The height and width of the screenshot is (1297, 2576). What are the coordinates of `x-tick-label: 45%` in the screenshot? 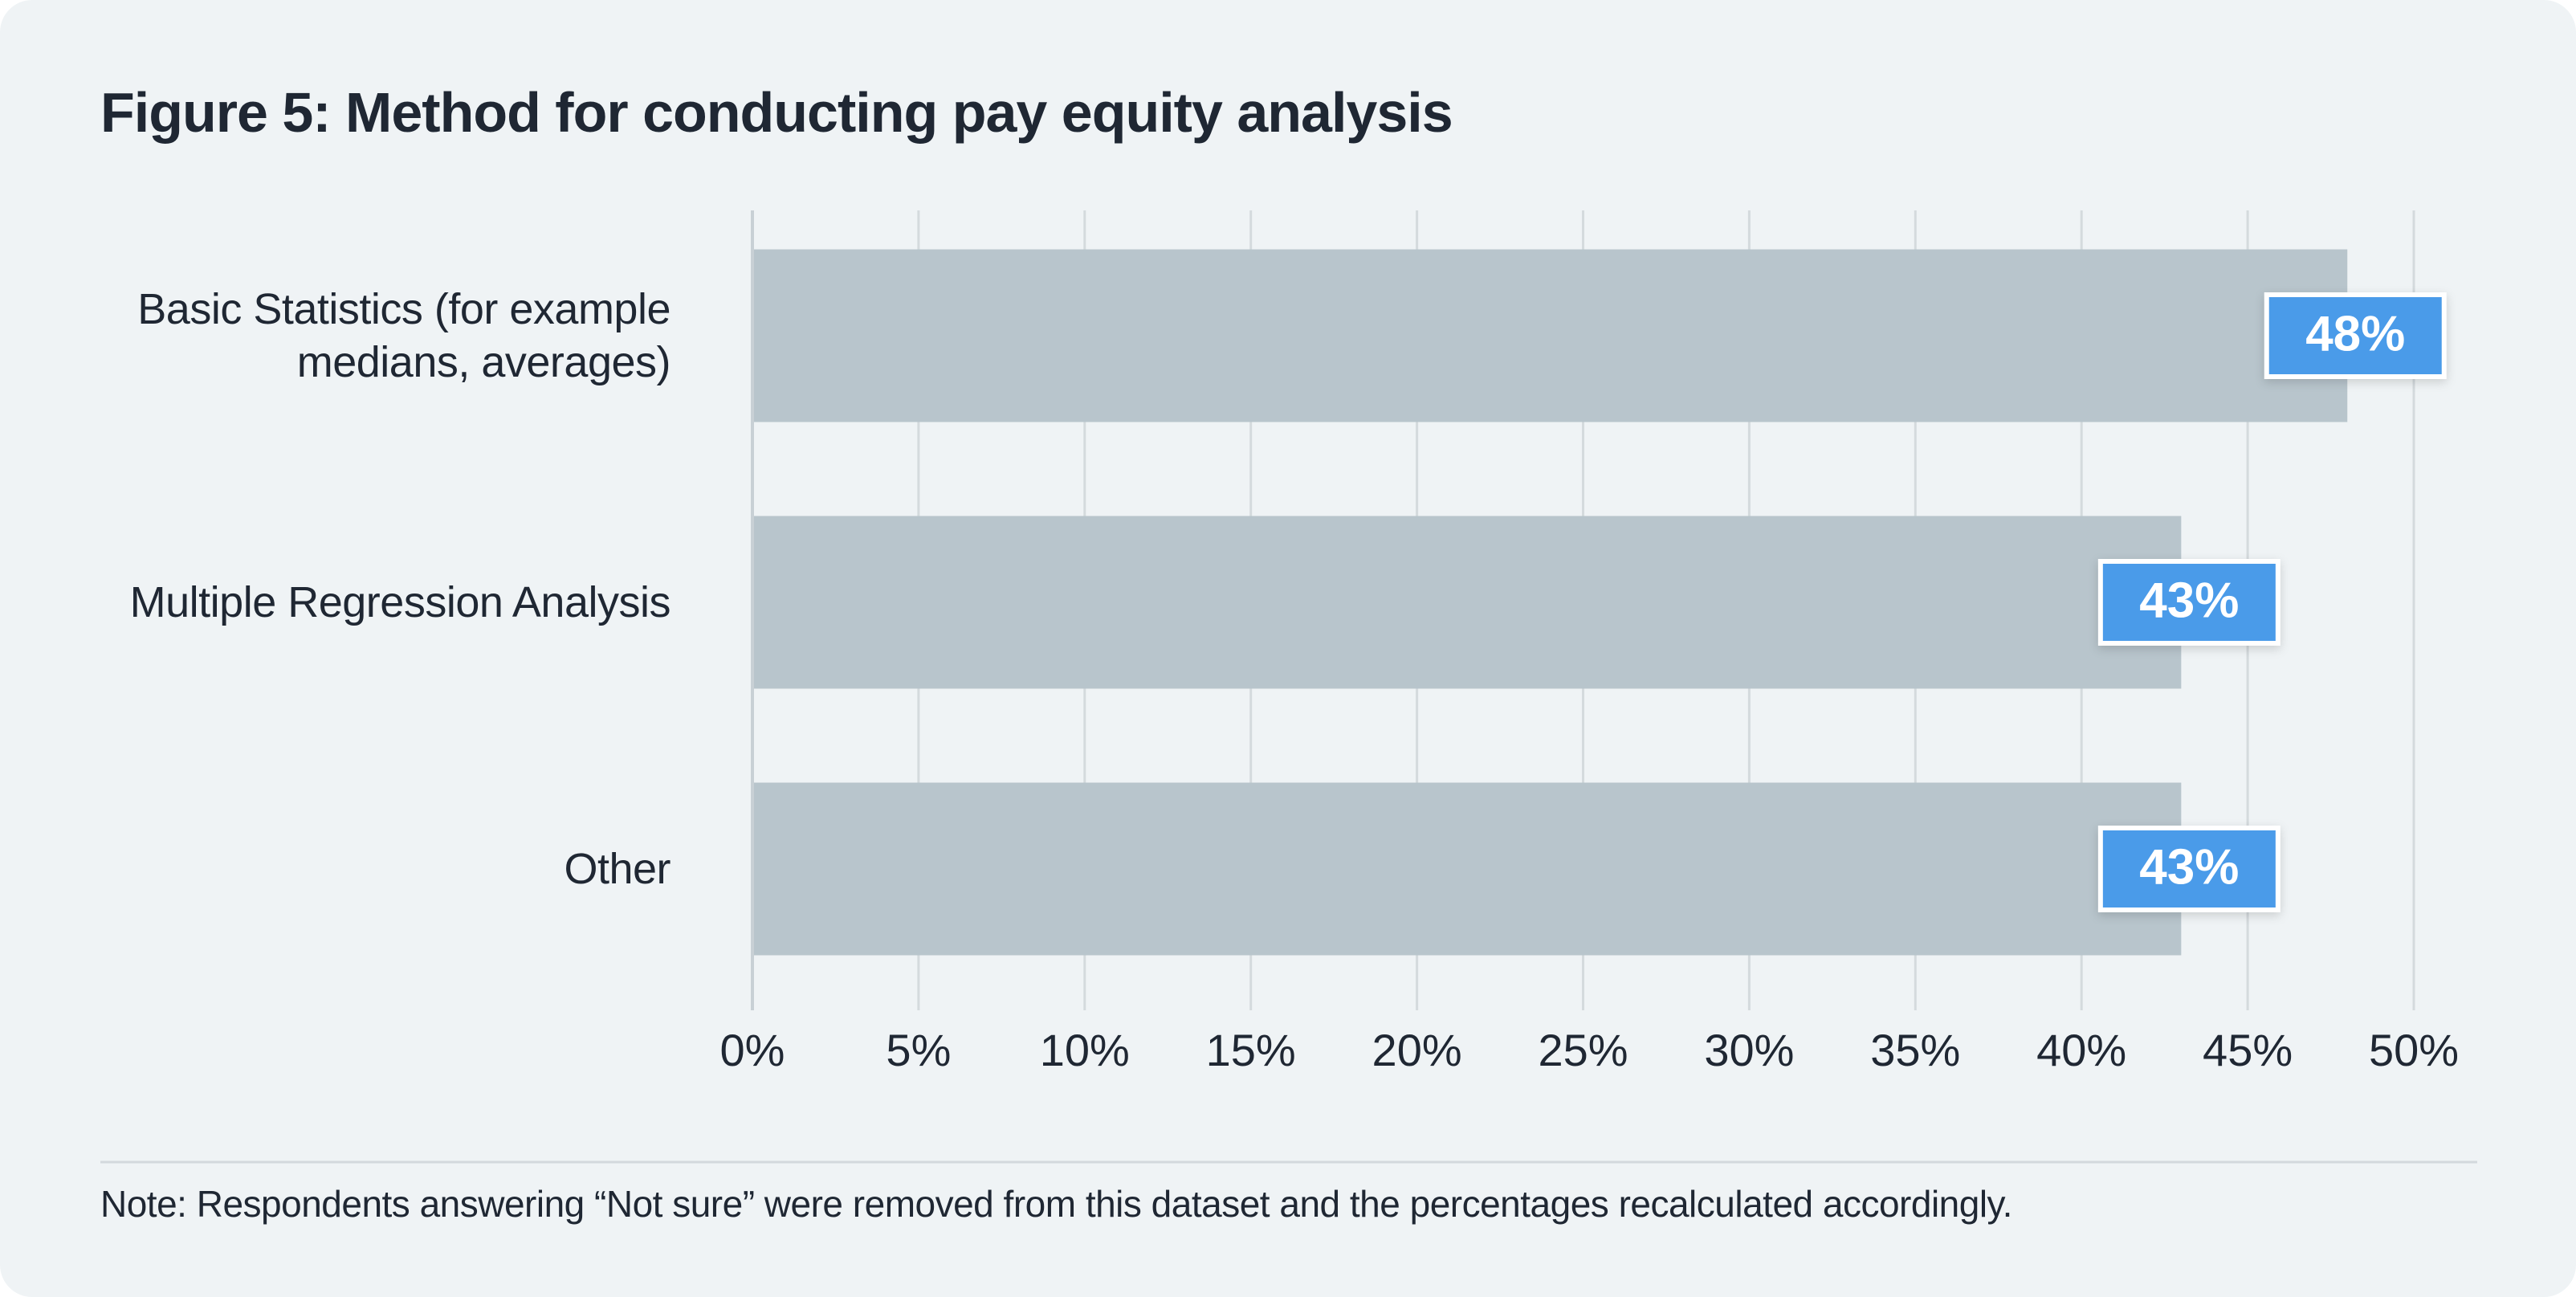 It's located at (2248, 1050).